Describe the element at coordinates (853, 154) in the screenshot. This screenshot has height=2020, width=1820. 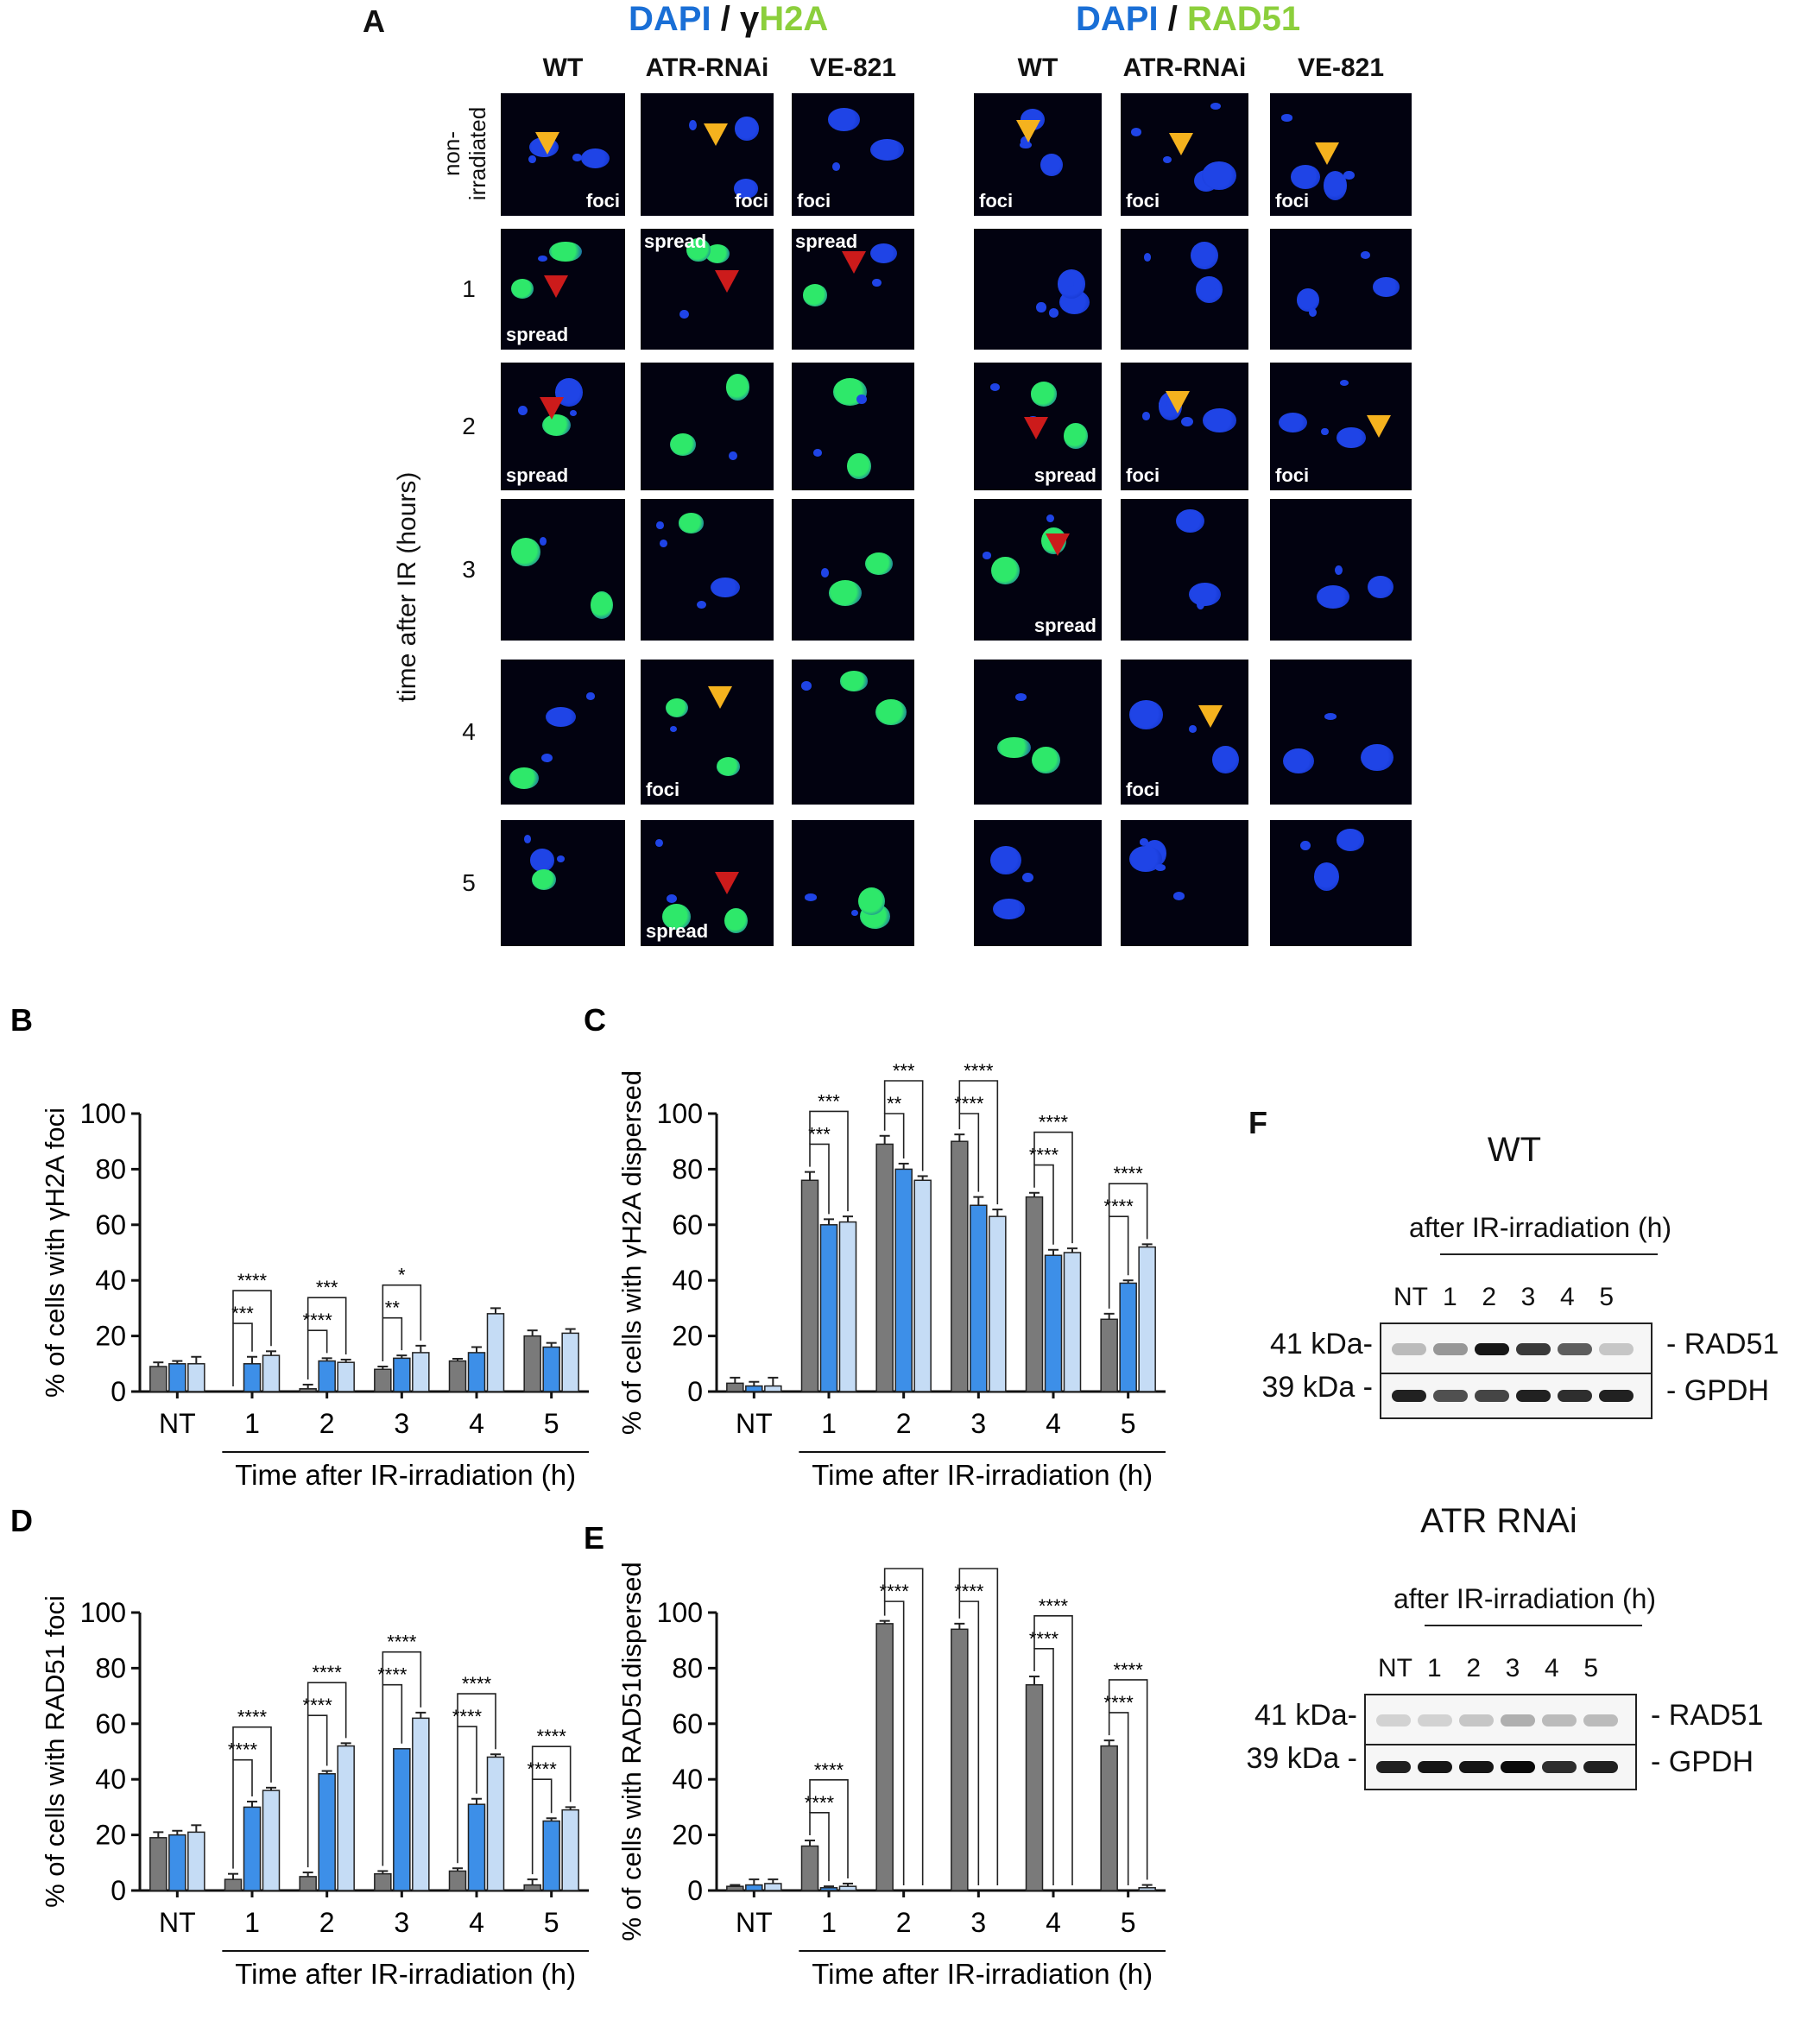
I see `micrograph-tile: foci` at that location.